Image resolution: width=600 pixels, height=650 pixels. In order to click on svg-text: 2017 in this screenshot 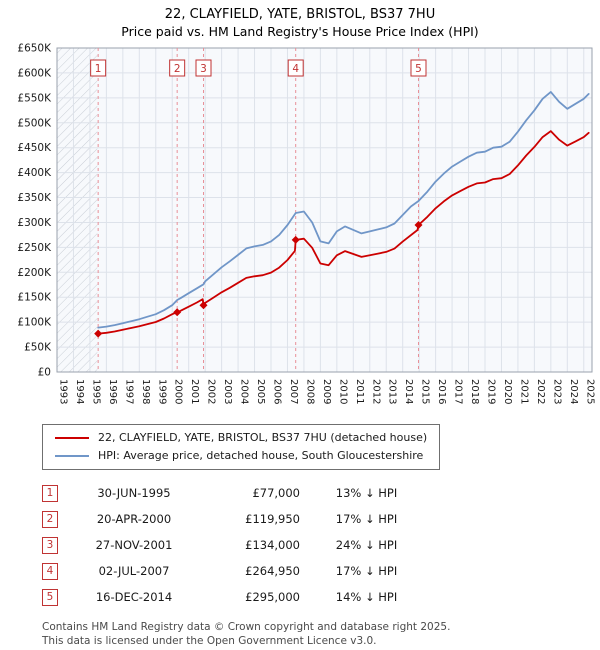, I will do `click(458, 391)`.